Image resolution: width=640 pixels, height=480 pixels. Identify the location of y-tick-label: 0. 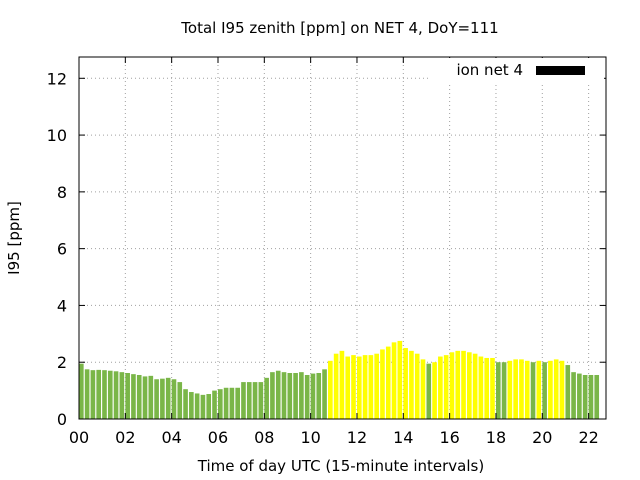
(62, 419).